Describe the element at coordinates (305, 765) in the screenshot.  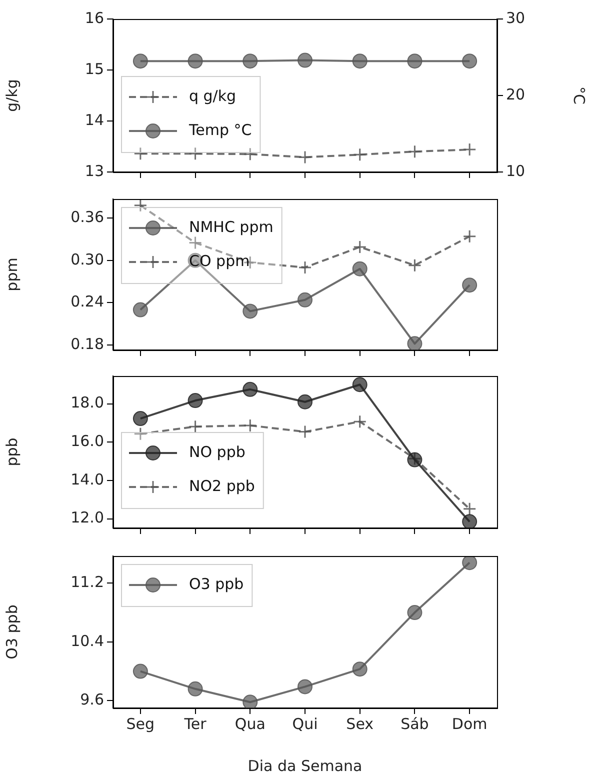
I see `x-axis-title: Dia da Semana` at that location.